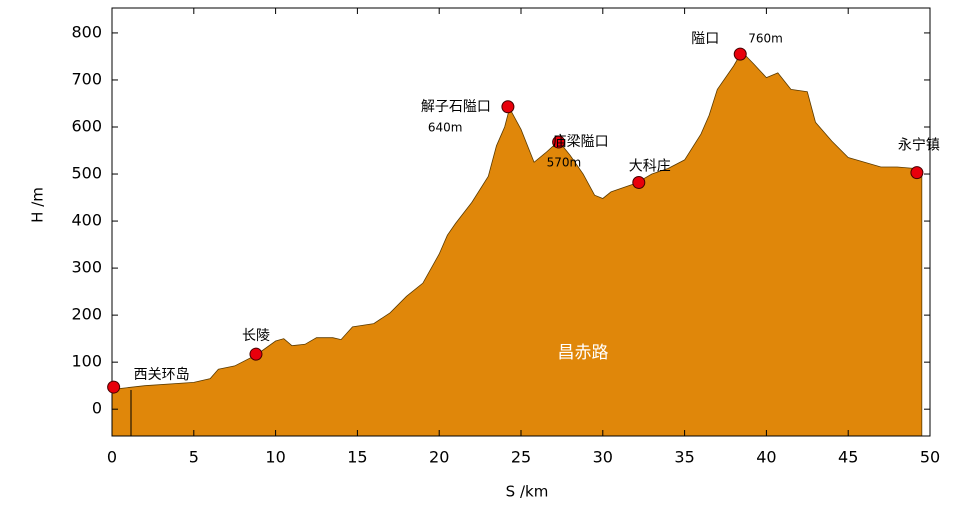 The width and height of the screenshot is (961, 506). What do you see at coordinates (275, 457) in the screenshot?
I see `x-tick-label: 10` at bounding box center [275, 457].